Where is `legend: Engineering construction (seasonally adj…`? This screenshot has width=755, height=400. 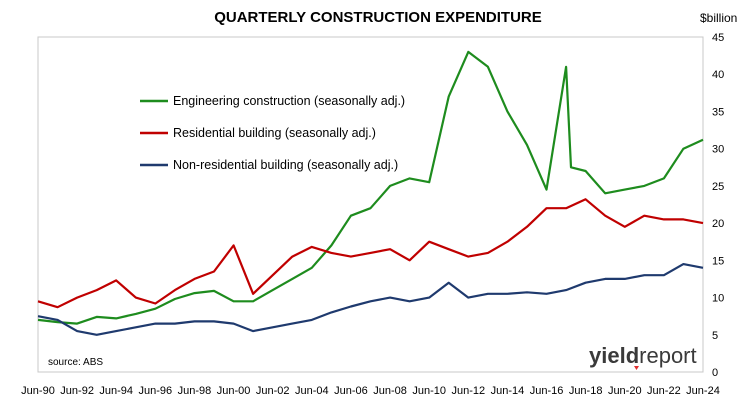 legend: Engineering construction (seasonally adj… is located at coordinates (272, 133).